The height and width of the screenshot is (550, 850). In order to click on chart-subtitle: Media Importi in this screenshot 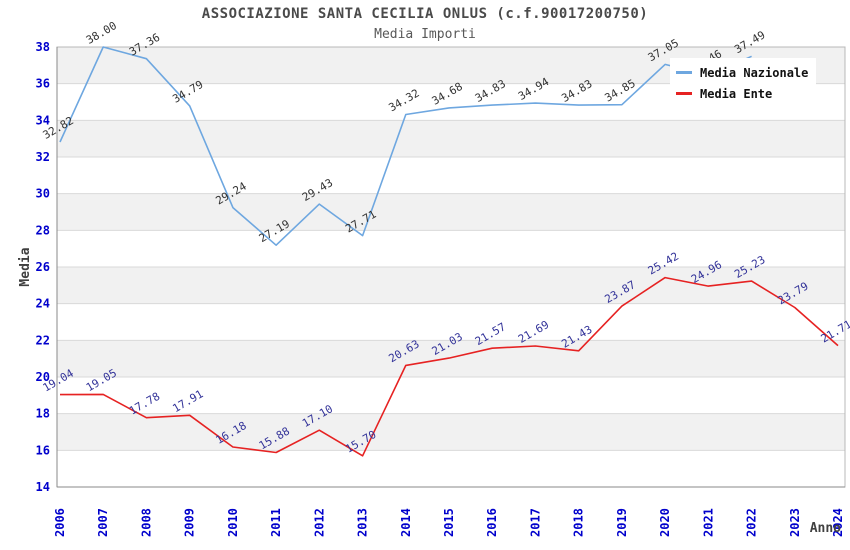, I will do `click(425, 34)`.